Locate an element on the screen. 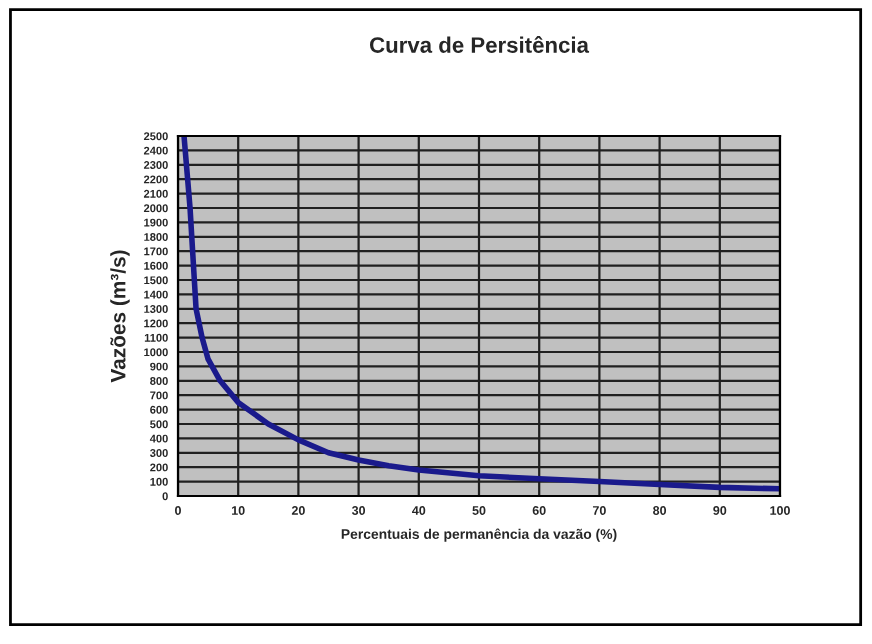 This screenshot has height=644, width=872. y-axis-title: Vazões (m³/s) is located at coordinates (120, 316).